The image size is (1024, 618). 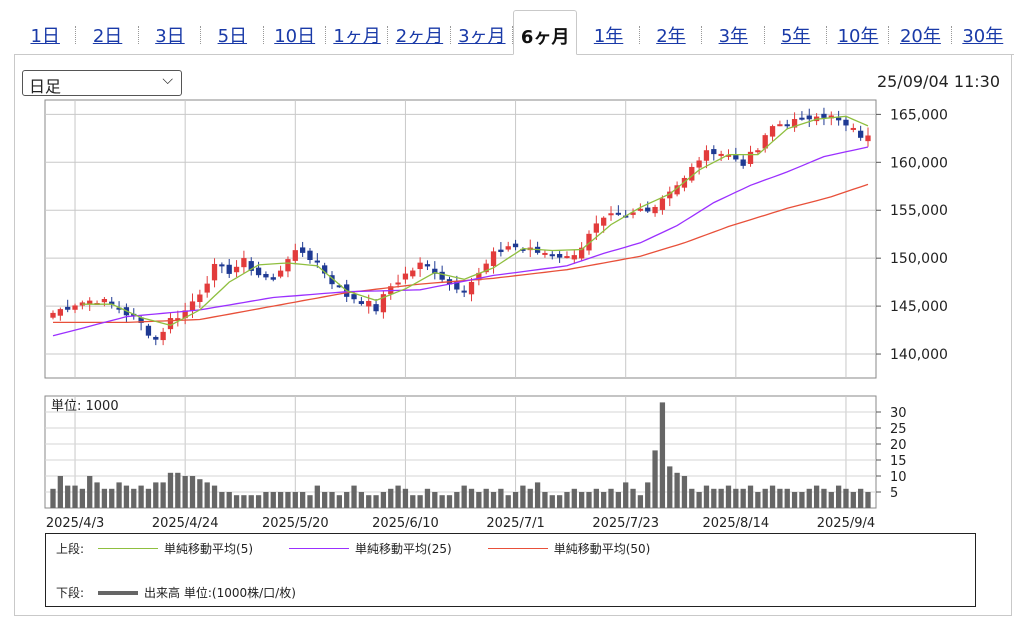 What do you see at coordinates (983, 36) in the screenshot?
I see `tab-period: 30年` at bounding box center [983, 36].